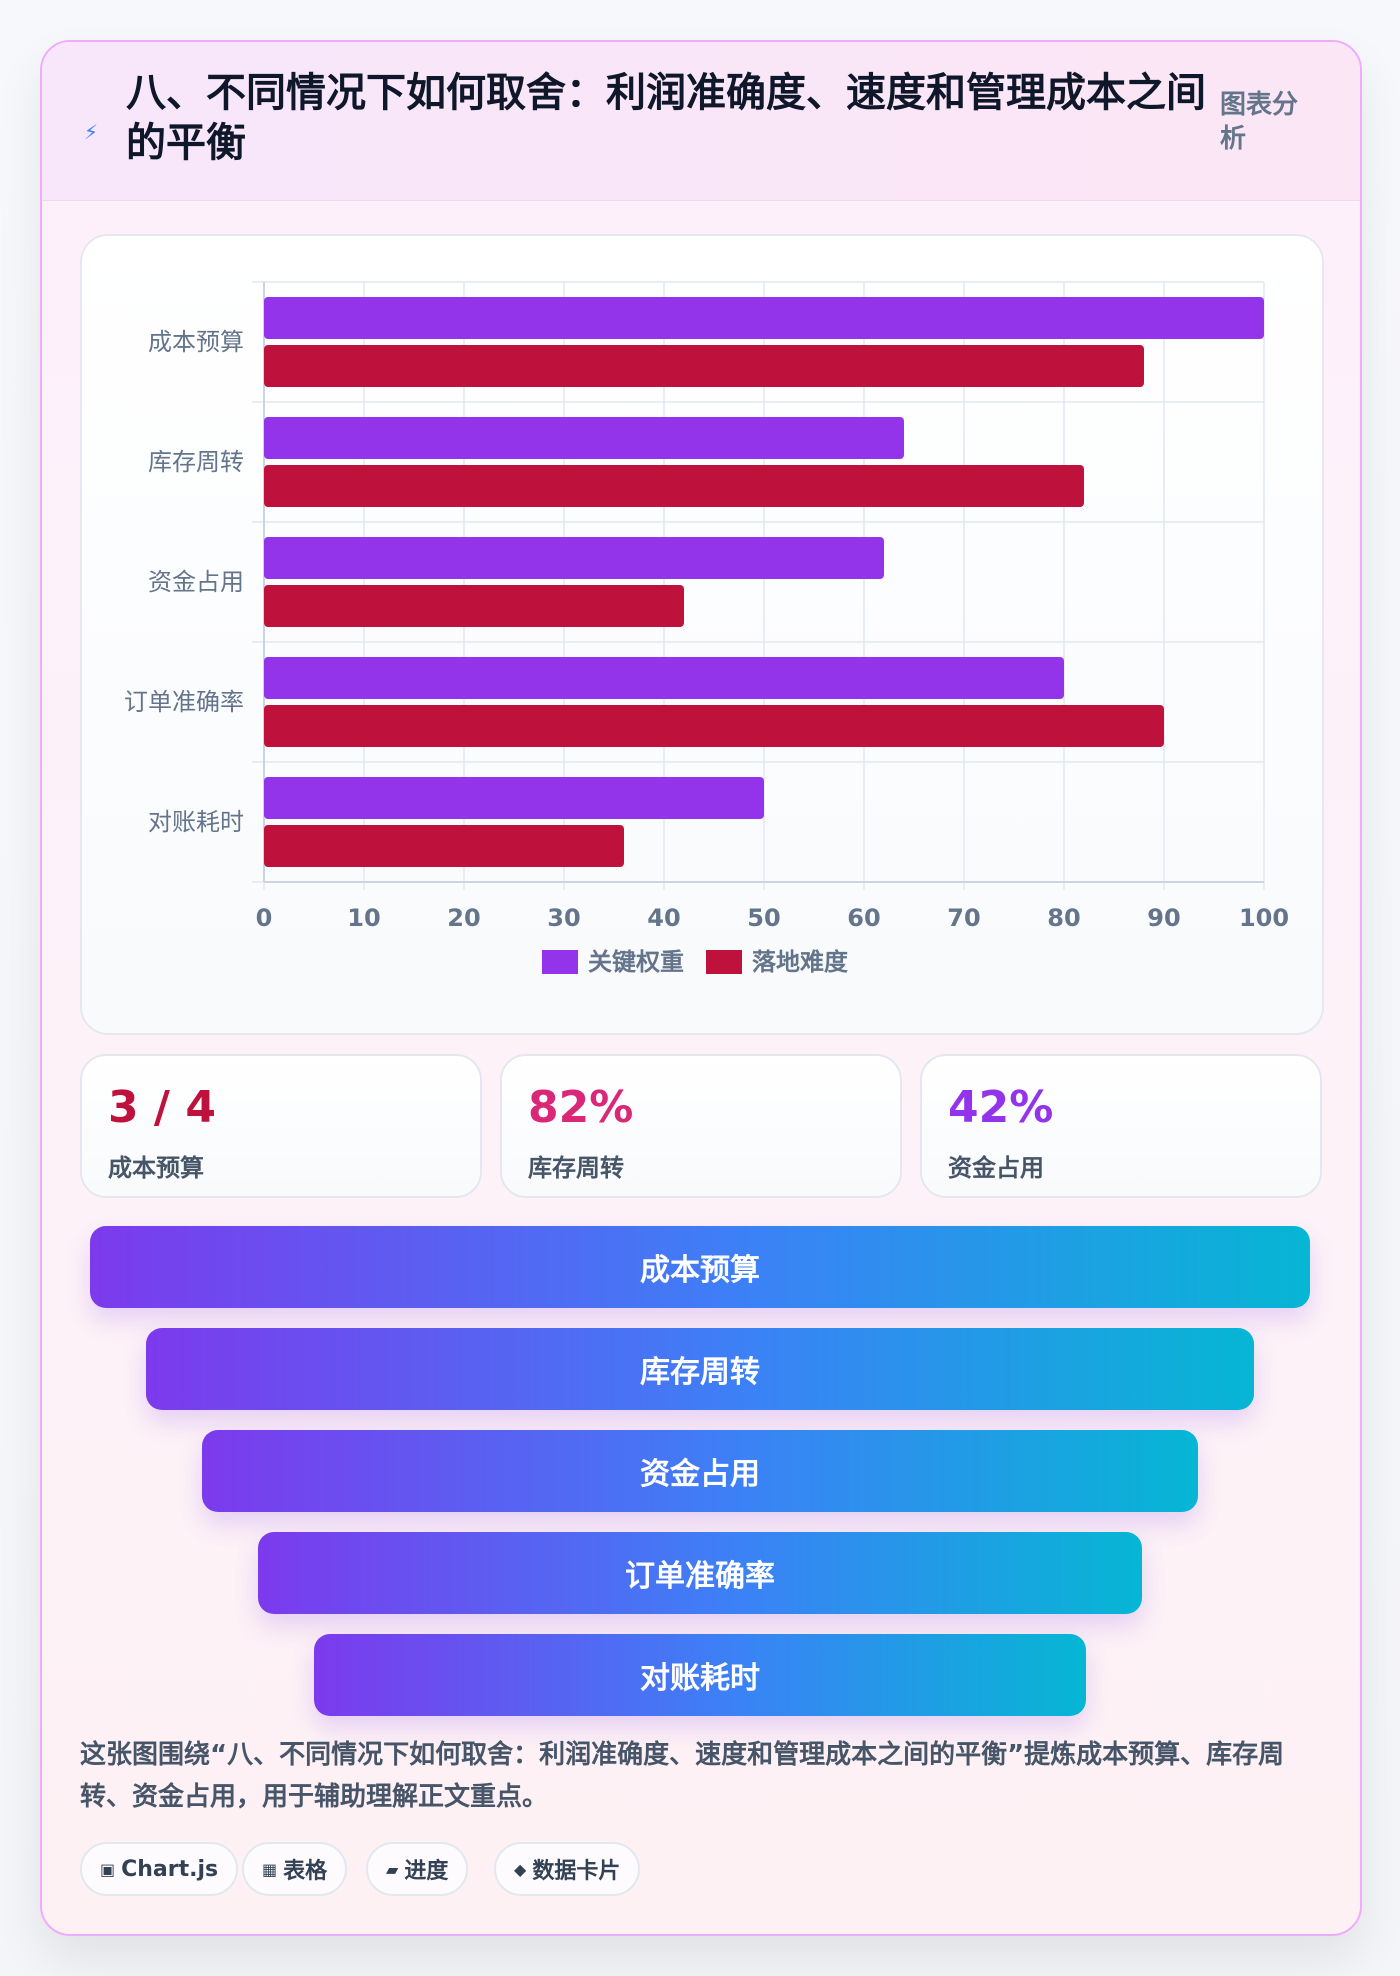 The width and height of the screenshot is (1400, 1976). I want to click on card-header: ⚡ 八、不同情况下如何取舍：利润准确度、速度和管理成本之间的平衡 图表分析, so click(701, 121).